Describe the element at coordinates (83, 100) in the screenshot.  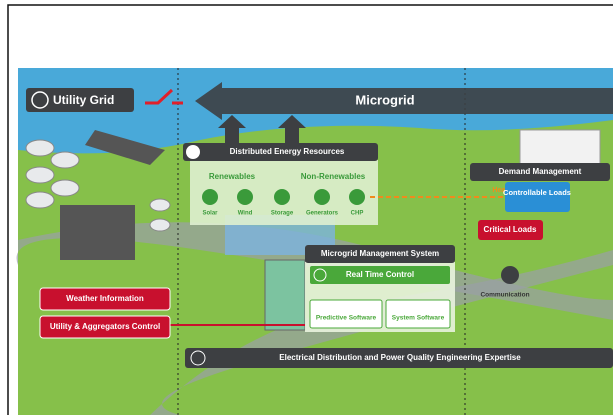
I see `label: Utility Grid` at that location.